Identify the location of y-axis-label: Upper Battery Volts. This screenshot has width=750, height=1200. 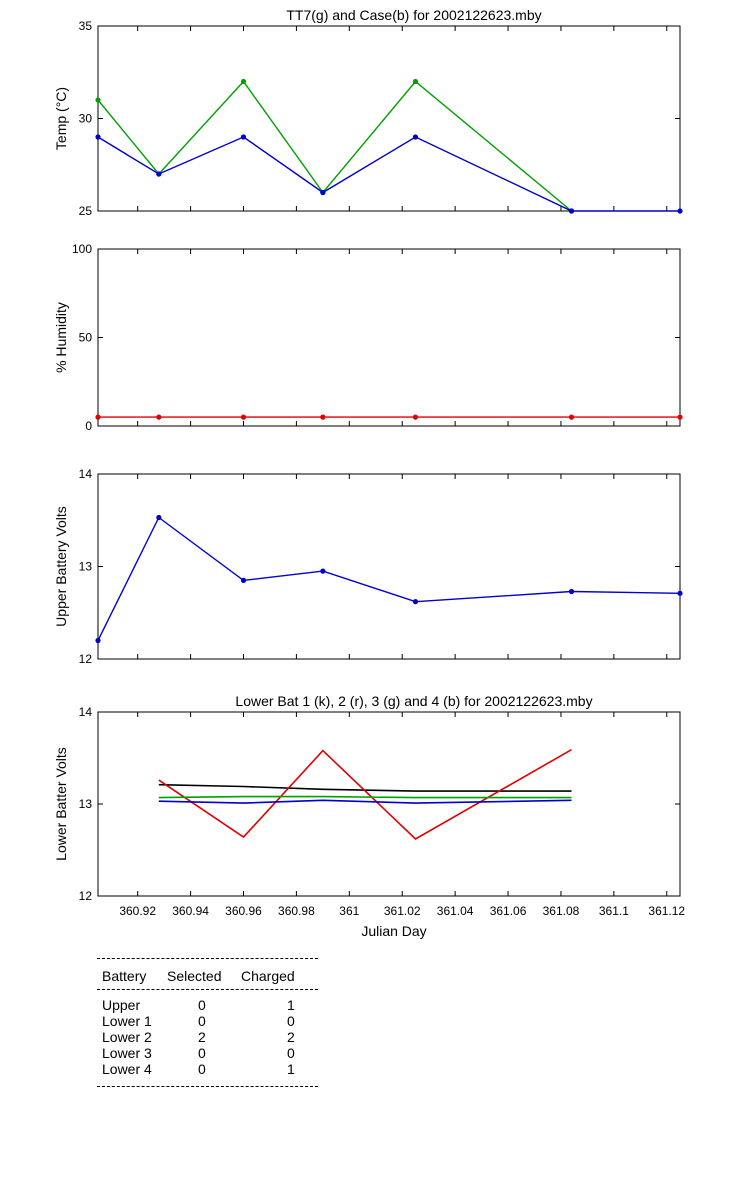
(61, 566).